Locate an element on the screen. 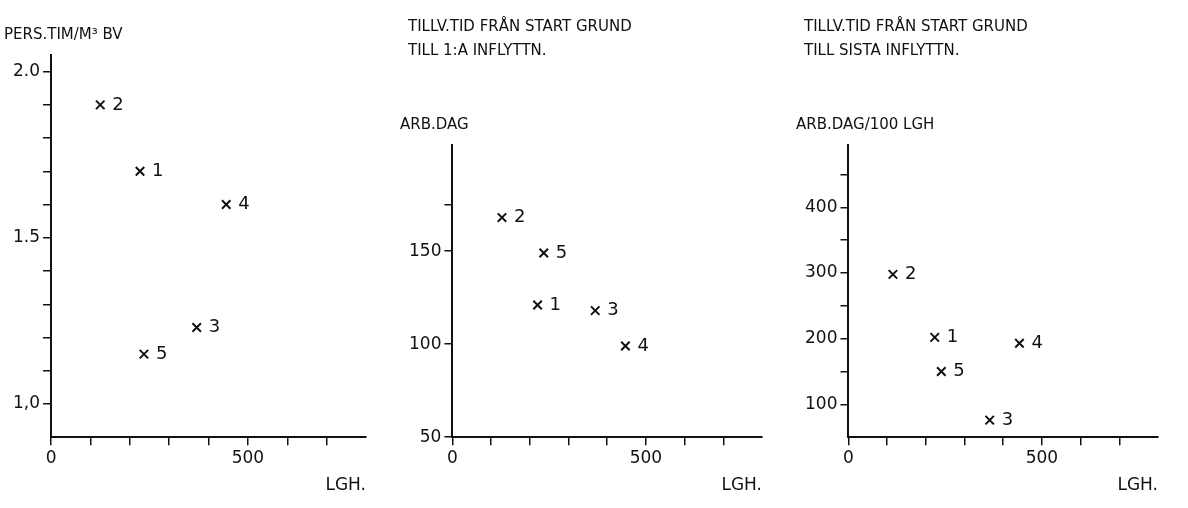 The width and height of the screenshot is (1188, 508). chart-title: TILLV.TID FRÅN START GRUND TILL SISTA INFLYTTN. is located at coordinates (916, 38).